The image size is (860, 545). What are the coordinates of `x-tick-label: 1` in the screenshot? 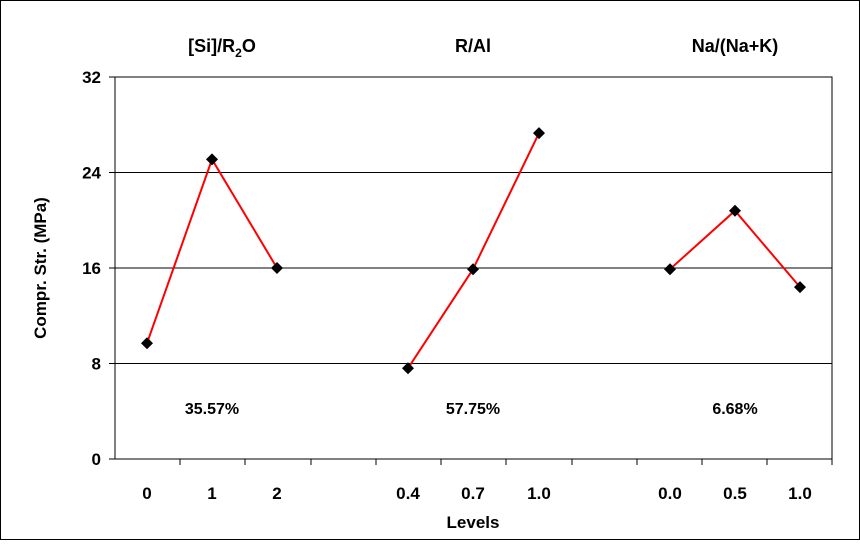 It's located at (211, 493).